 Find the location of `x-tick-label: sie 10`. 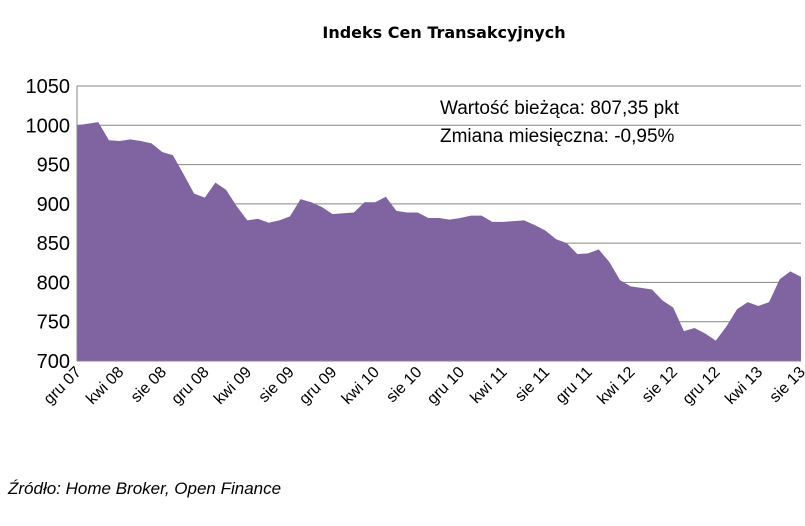

x-tick-label: sie 10 is located at coordinates (404, 385).